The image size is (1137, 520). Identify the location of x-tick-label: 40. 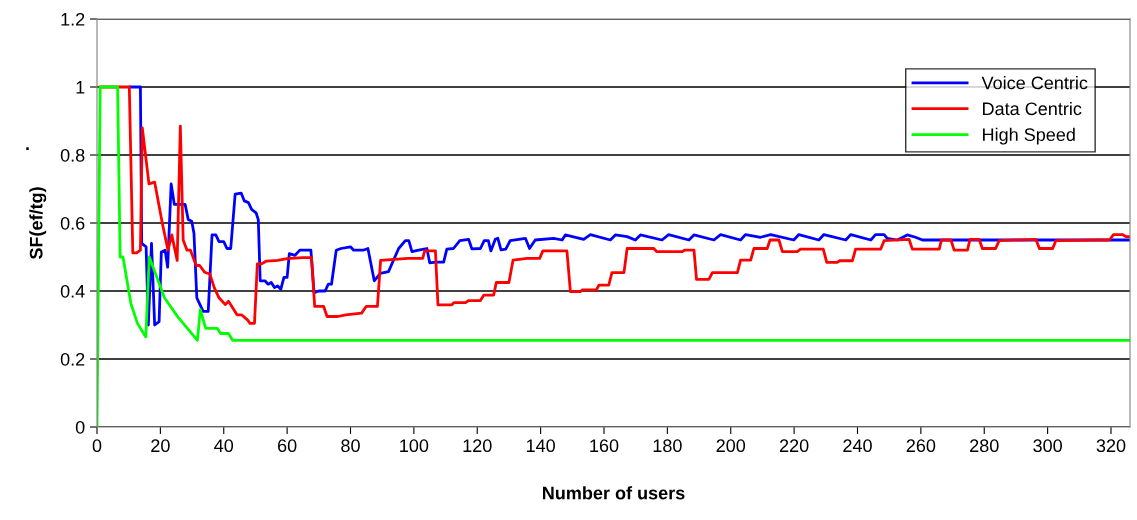
(224, 446).